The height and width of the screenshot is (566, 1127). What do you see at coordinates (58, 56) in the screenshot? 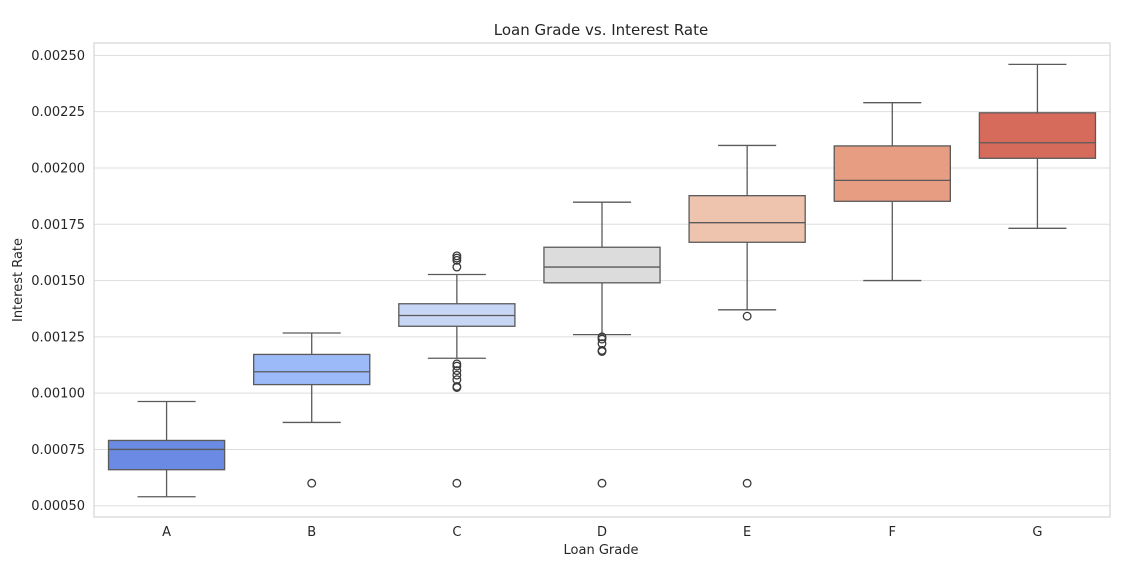
I see `y-tick-label: 0.00250` at bounding box center [58, 56].